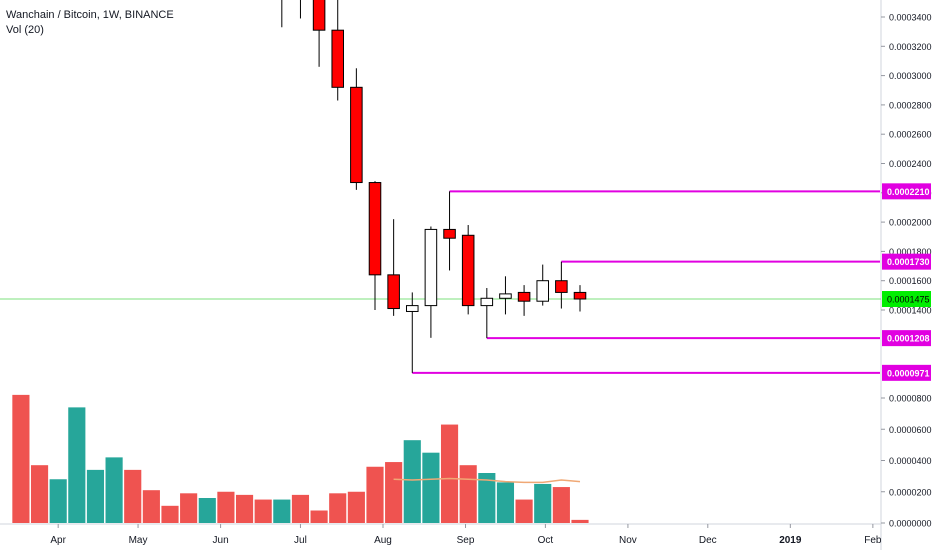  Describe the element at coordinates (138, 540) in the screenshot. I see `time-tick-label: May` at that location.